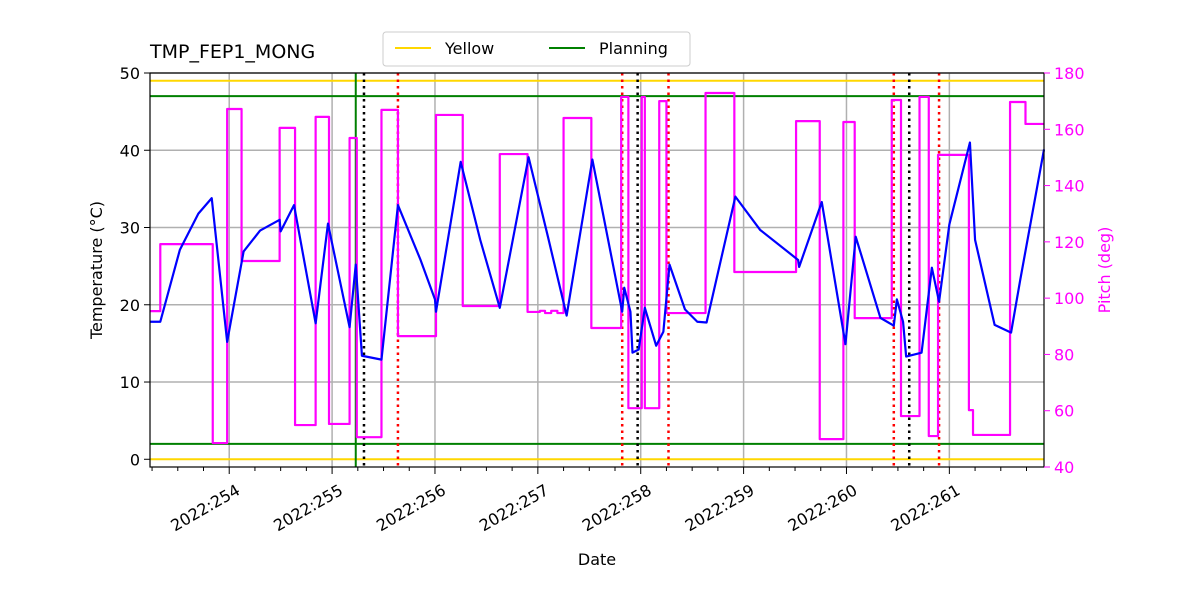  Describe the element at coordinates (1064, 467) in the screenshot. I see `y2-tick-label: 40` at that location.